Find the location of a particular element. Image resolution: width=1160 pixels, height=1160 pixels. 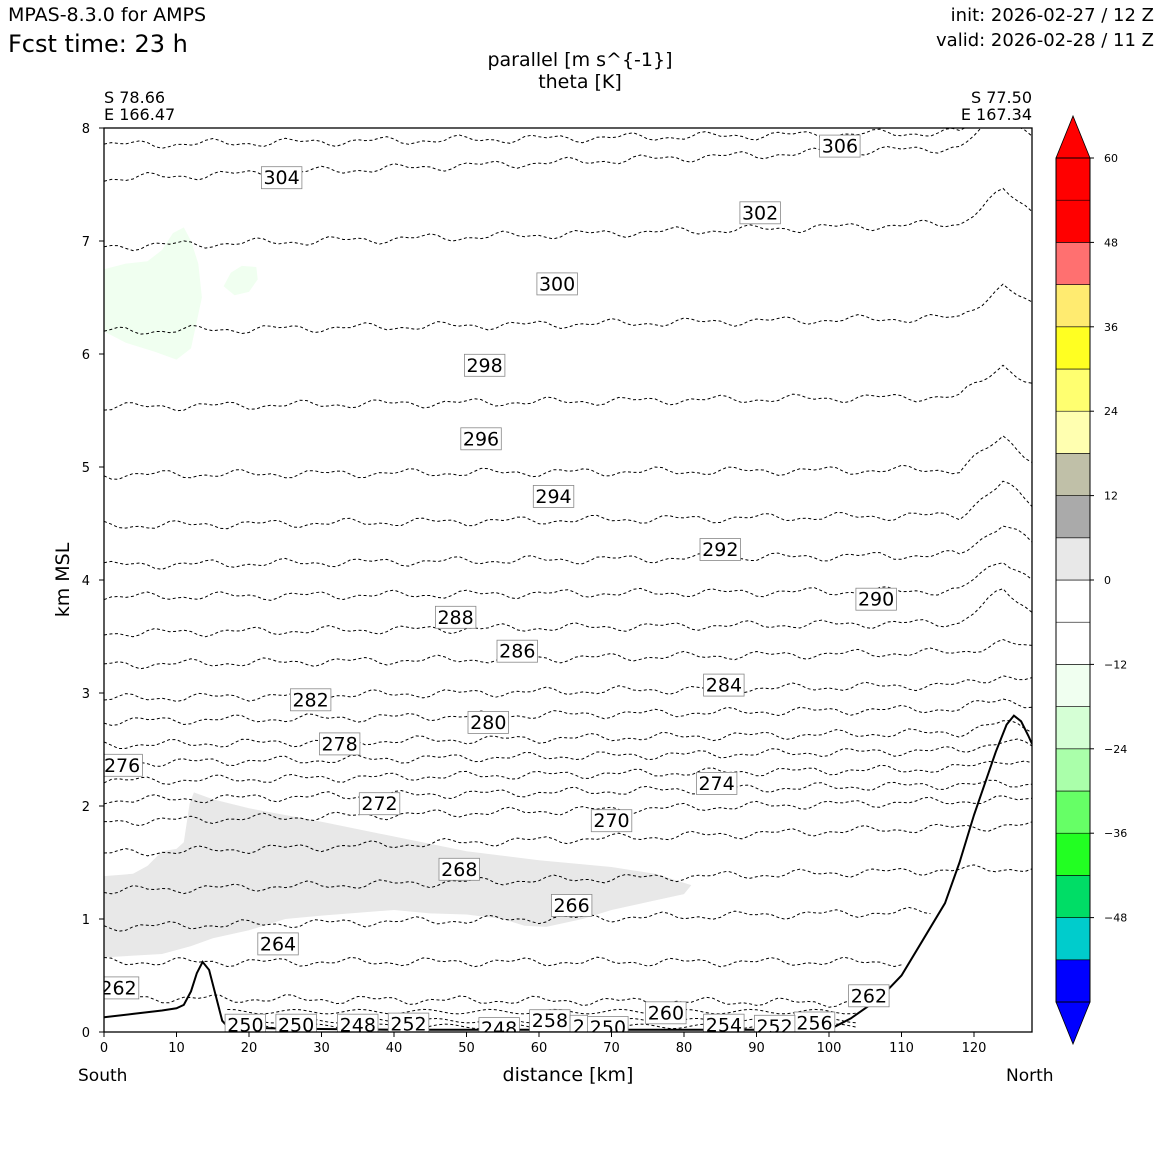

south-label: South is located at coordinates (103, 1076).